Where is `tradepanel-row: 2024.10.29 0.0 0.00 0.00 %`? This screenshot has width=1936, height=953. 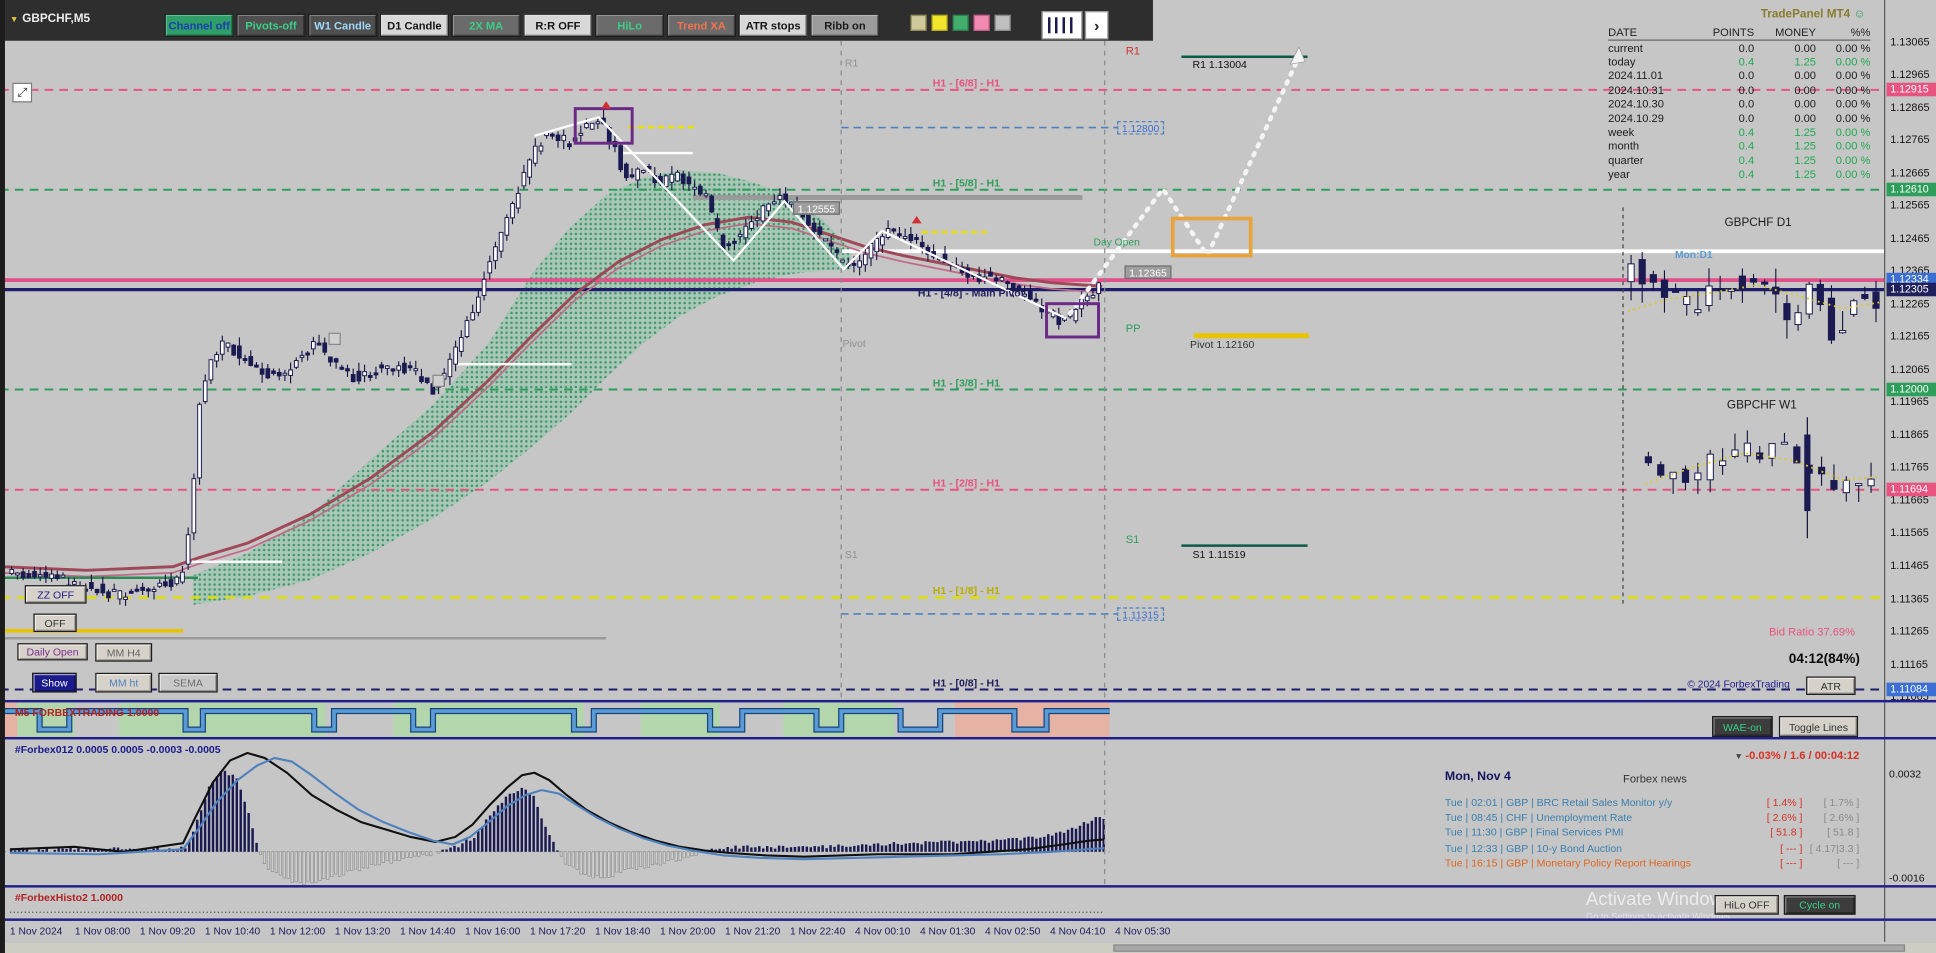 tradepanel-row: 2024.10.29 0.0 0.00 0.00 % is located at coordinates (1739, 118).